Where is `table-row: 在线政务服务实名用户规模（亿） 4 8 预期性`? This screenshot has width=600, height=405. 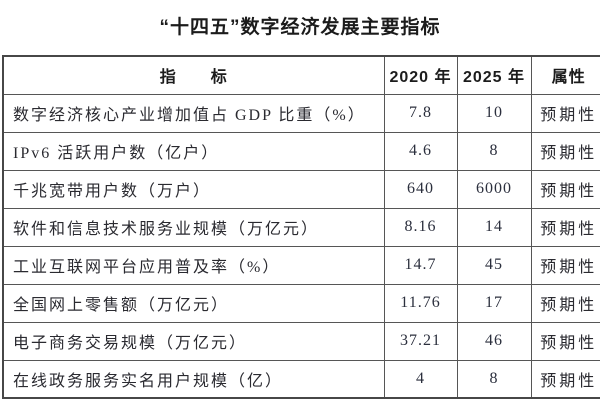 table-row: 在线政务服务实名用户规模（亿） 4 8 预期性 is located at coordinates (301, 379).